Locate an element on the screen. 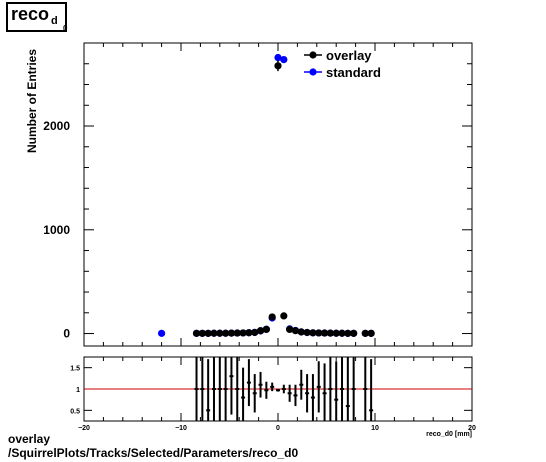  histogram-title-subsubscript: 0 is located at coordinates (65, 28).